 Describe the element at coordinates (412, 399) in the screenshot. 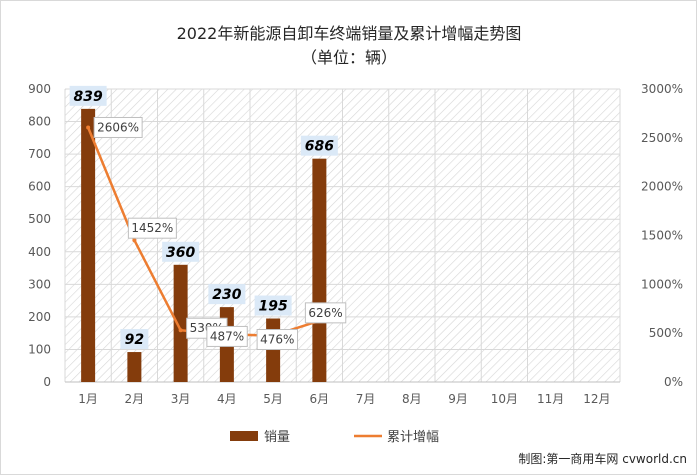

I see `x-tick-label: 8月` at that location.